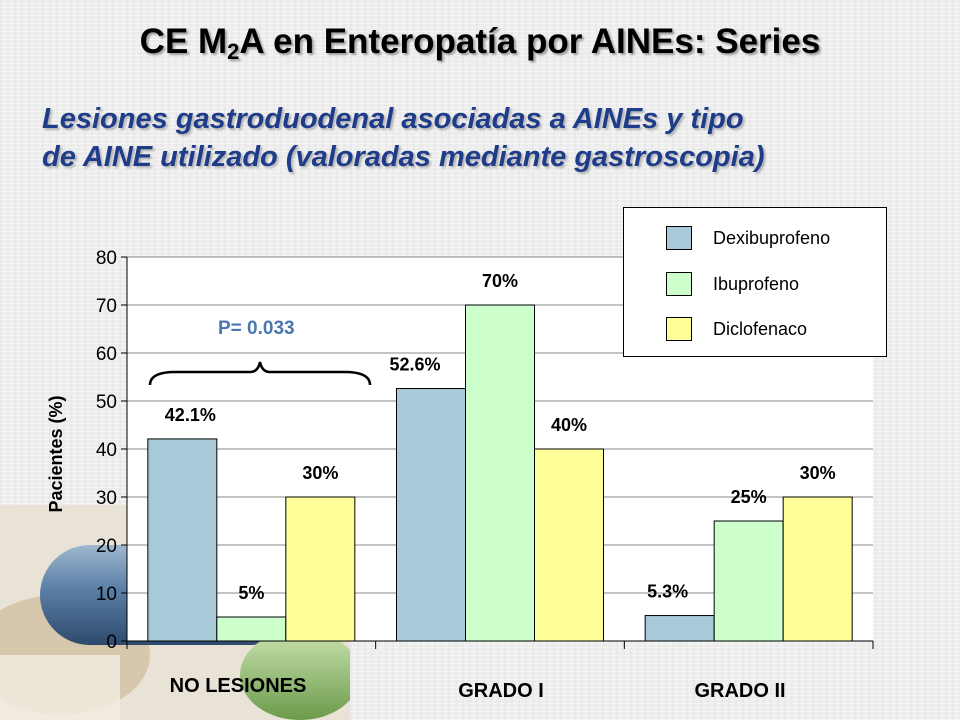  Describe the element at coordinates (501, 691) in the screenshot. I see `x-category-label: GRADO I` at that location.